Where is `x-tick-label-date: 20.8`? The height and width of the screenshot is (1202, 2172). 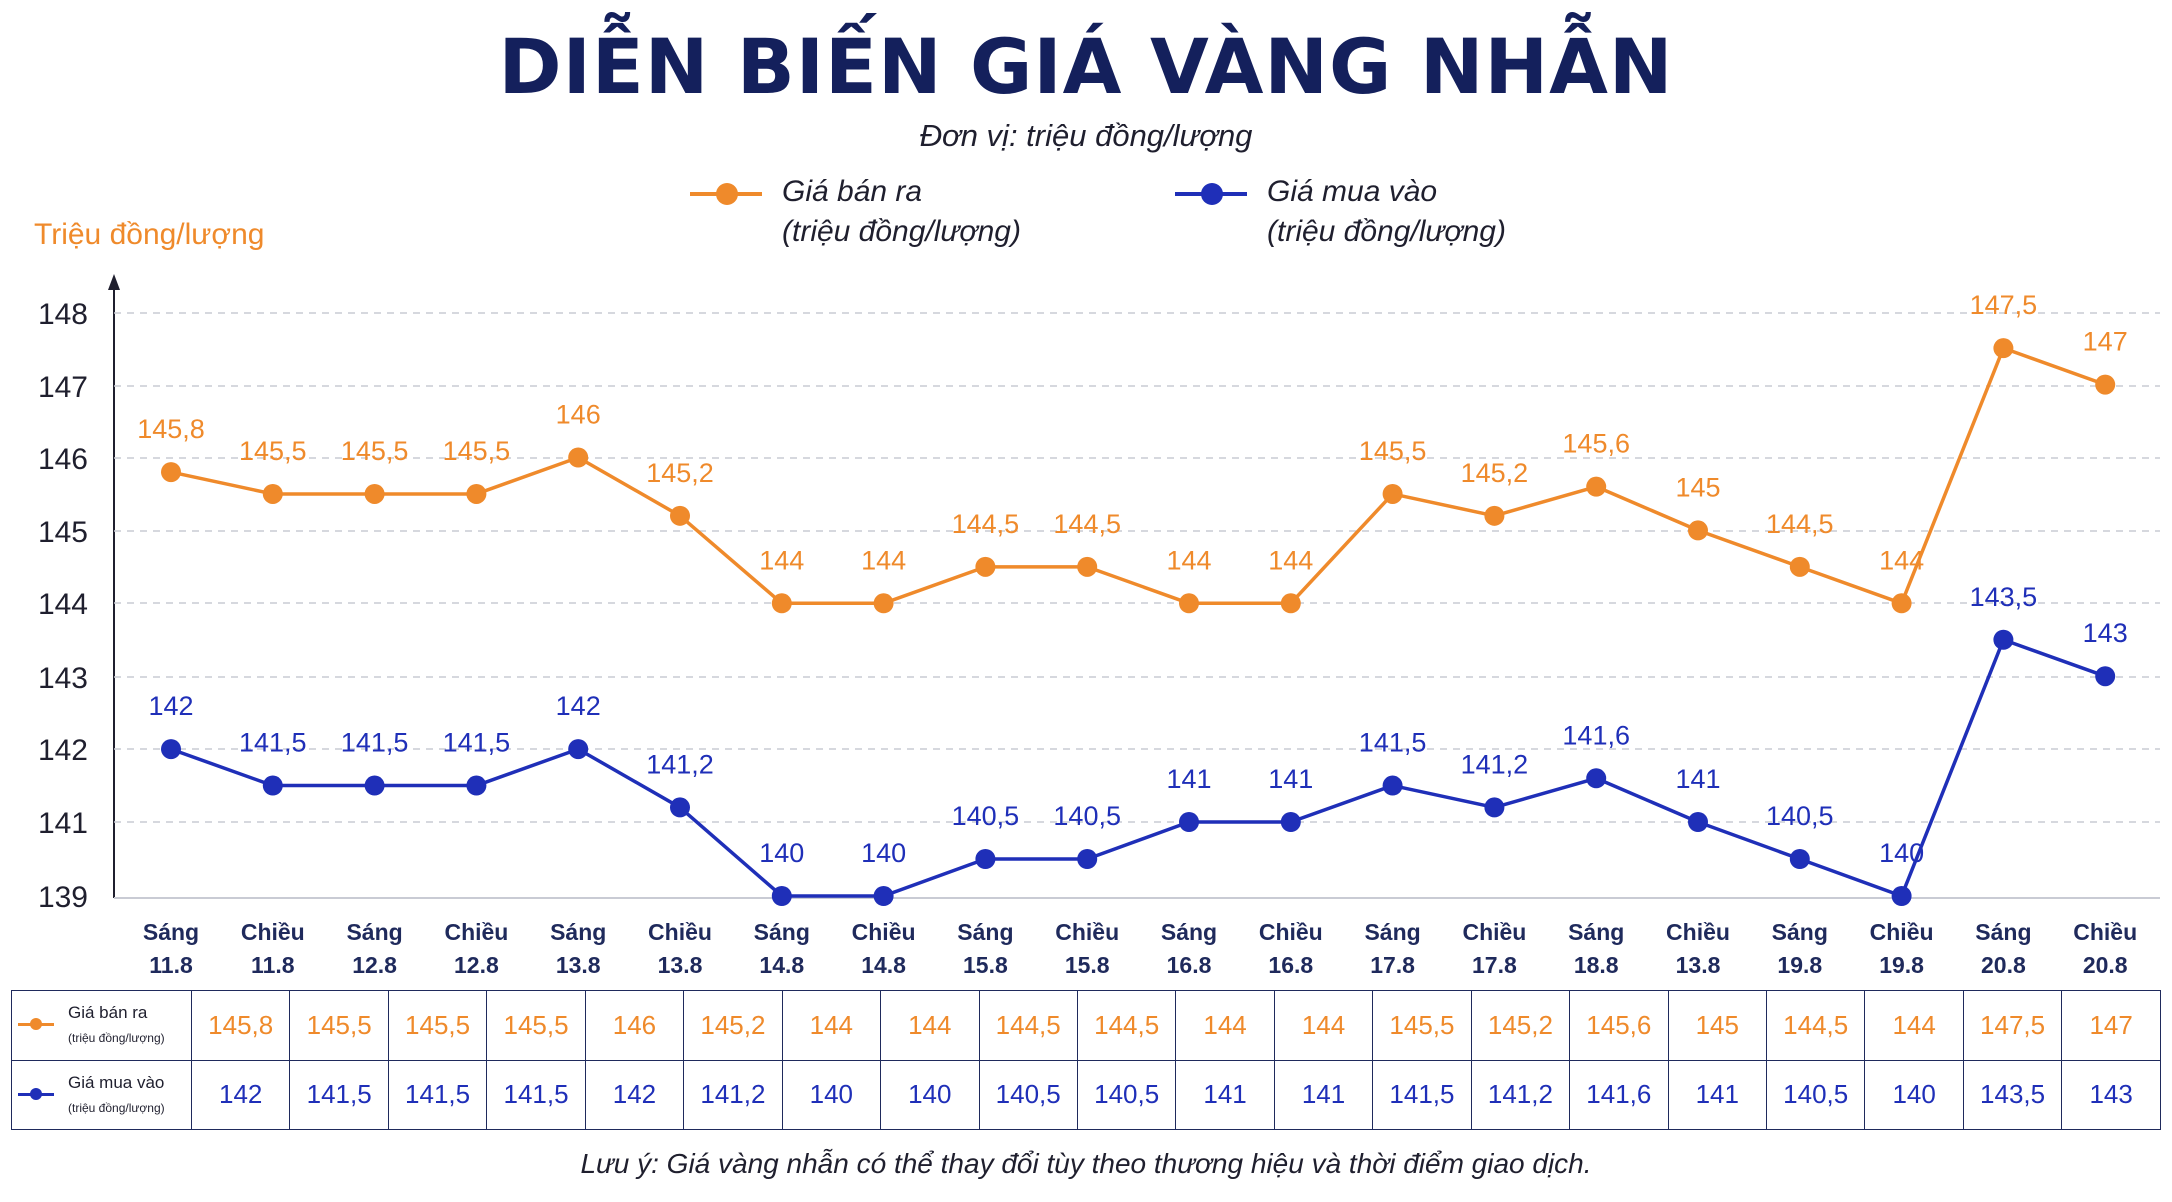
x-tick-label-date: 20.8 is located at coordinates (2105, 965).